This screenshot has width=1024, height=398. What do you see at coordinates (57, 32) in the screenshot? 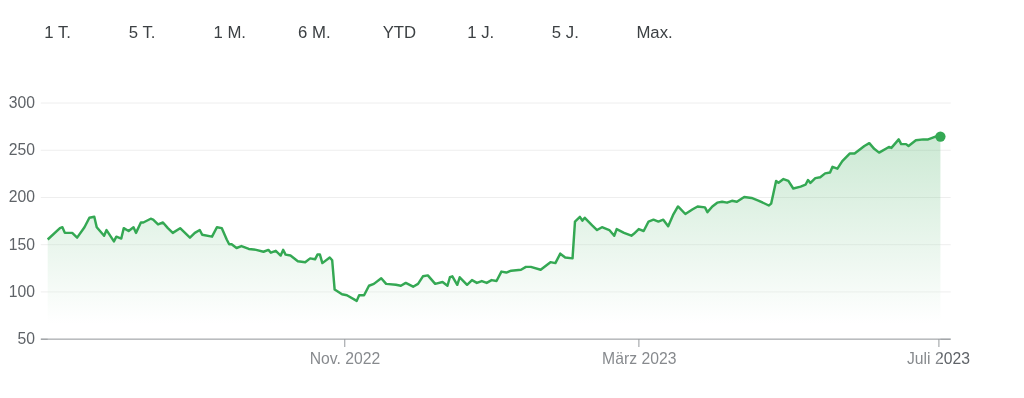
I see `text: 1 T.` at bounding box center [57, 32].